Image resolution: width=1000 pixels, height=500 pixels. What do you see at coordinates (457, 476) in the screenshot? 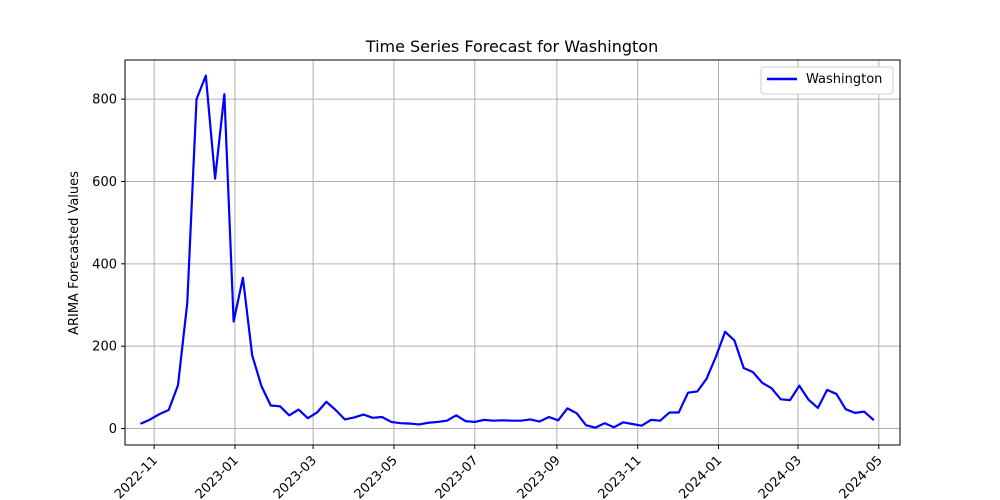
I see `x-tick-label: 2023-07` at bounding box center [457, 476].